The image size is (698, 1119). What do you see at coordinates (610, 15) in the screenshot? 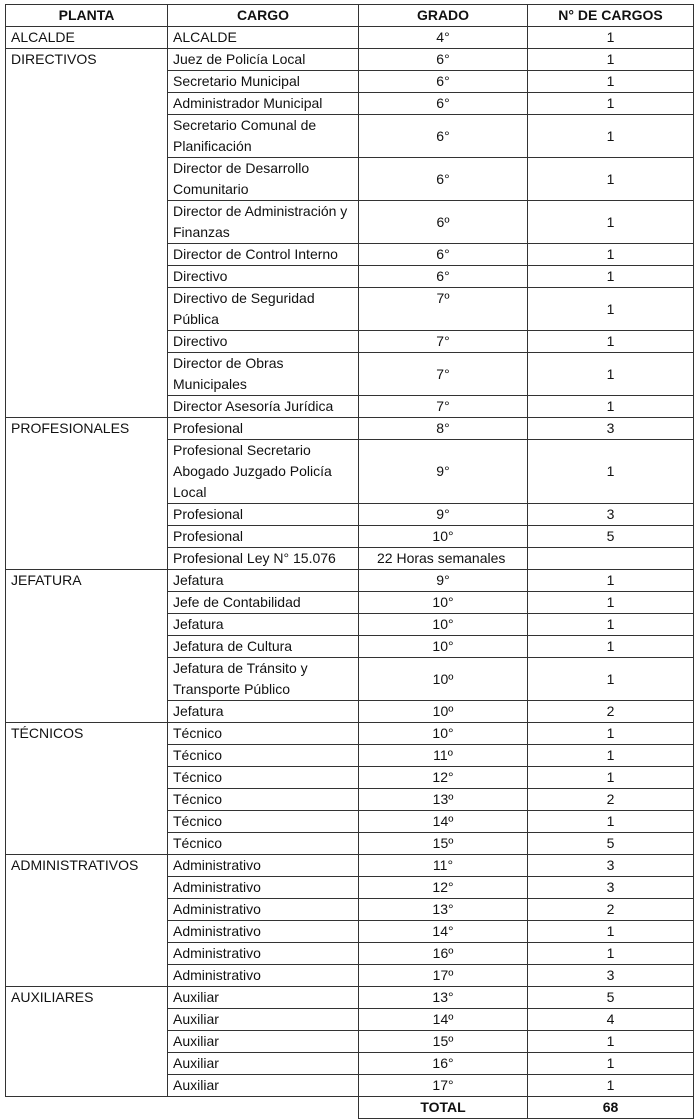
I see `header-n-cargos: N° DE CARGOS` at bounding box center [610, 15].